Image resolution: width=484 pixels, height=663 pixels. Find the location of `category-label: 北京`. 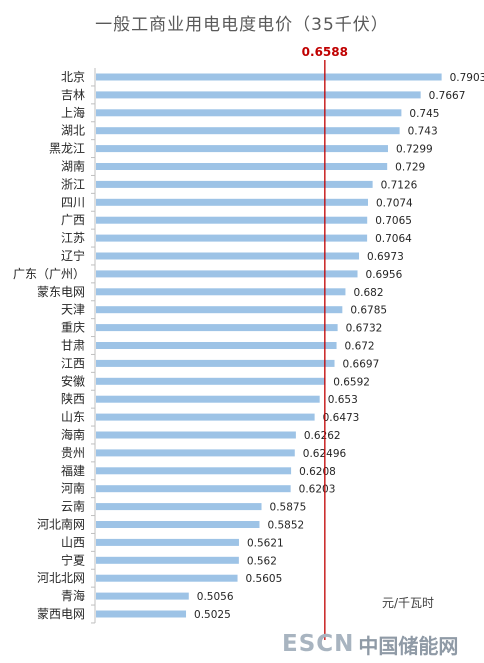

category-label: 北京 is located at coordinates (73, 77).